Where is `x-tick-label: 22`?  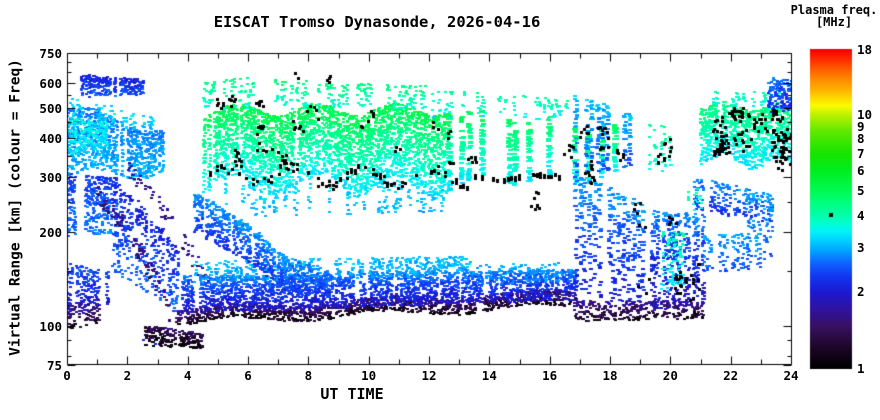 x-tick-label: 22 is located at coordinates (731, 375).